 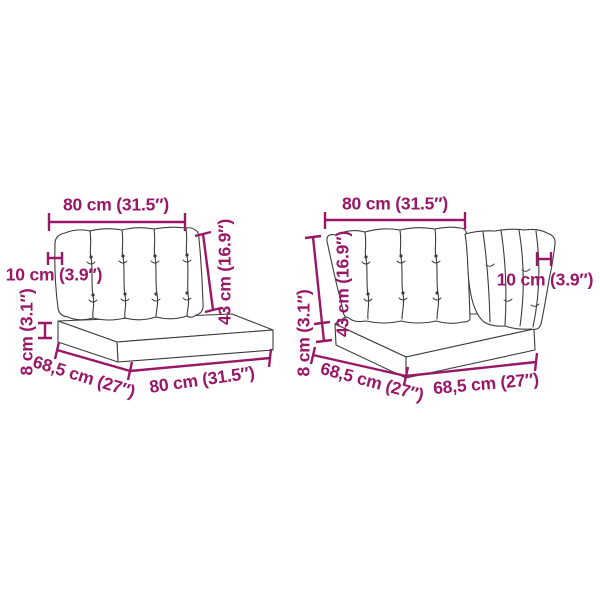 I want to click on left-back-cushion-tuft-buttons, so click(x=139, y=275).